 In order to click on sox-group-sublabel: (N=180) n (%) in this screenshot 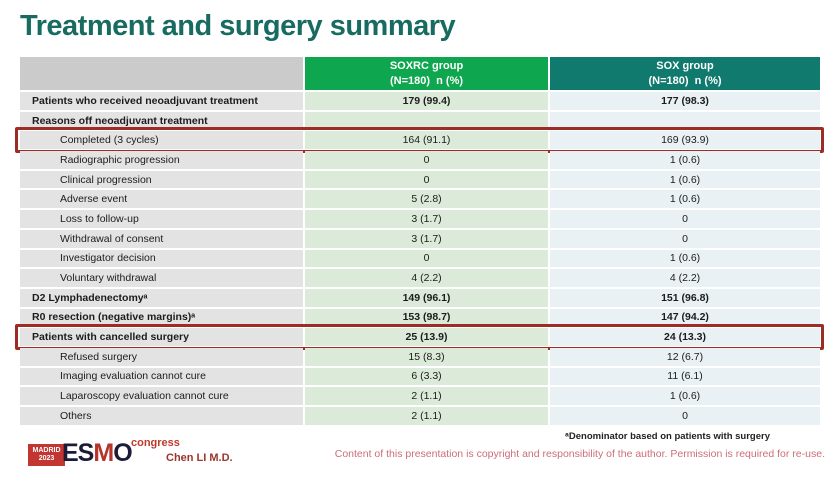, I will do `click(685, 80)`.